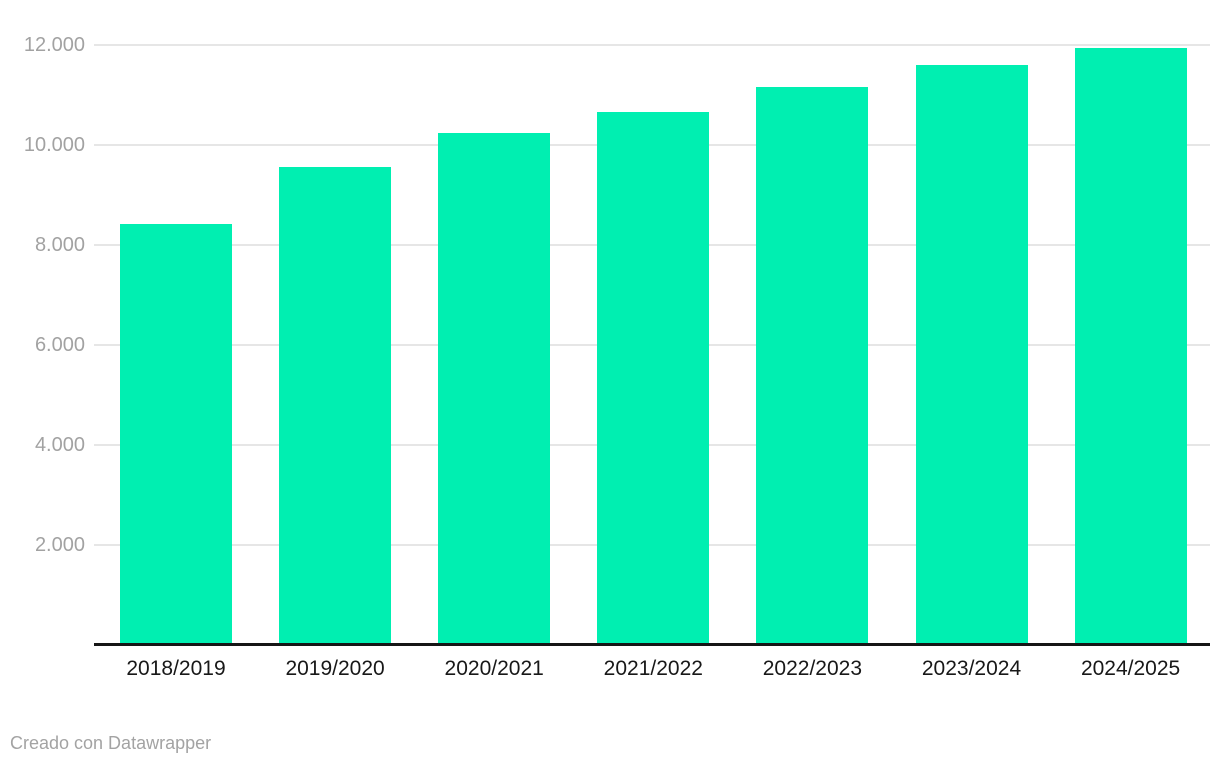 This screenshot has width=1220, height=766. I want to click on attribution: Creado con Datawrapper, so click(110, 743).